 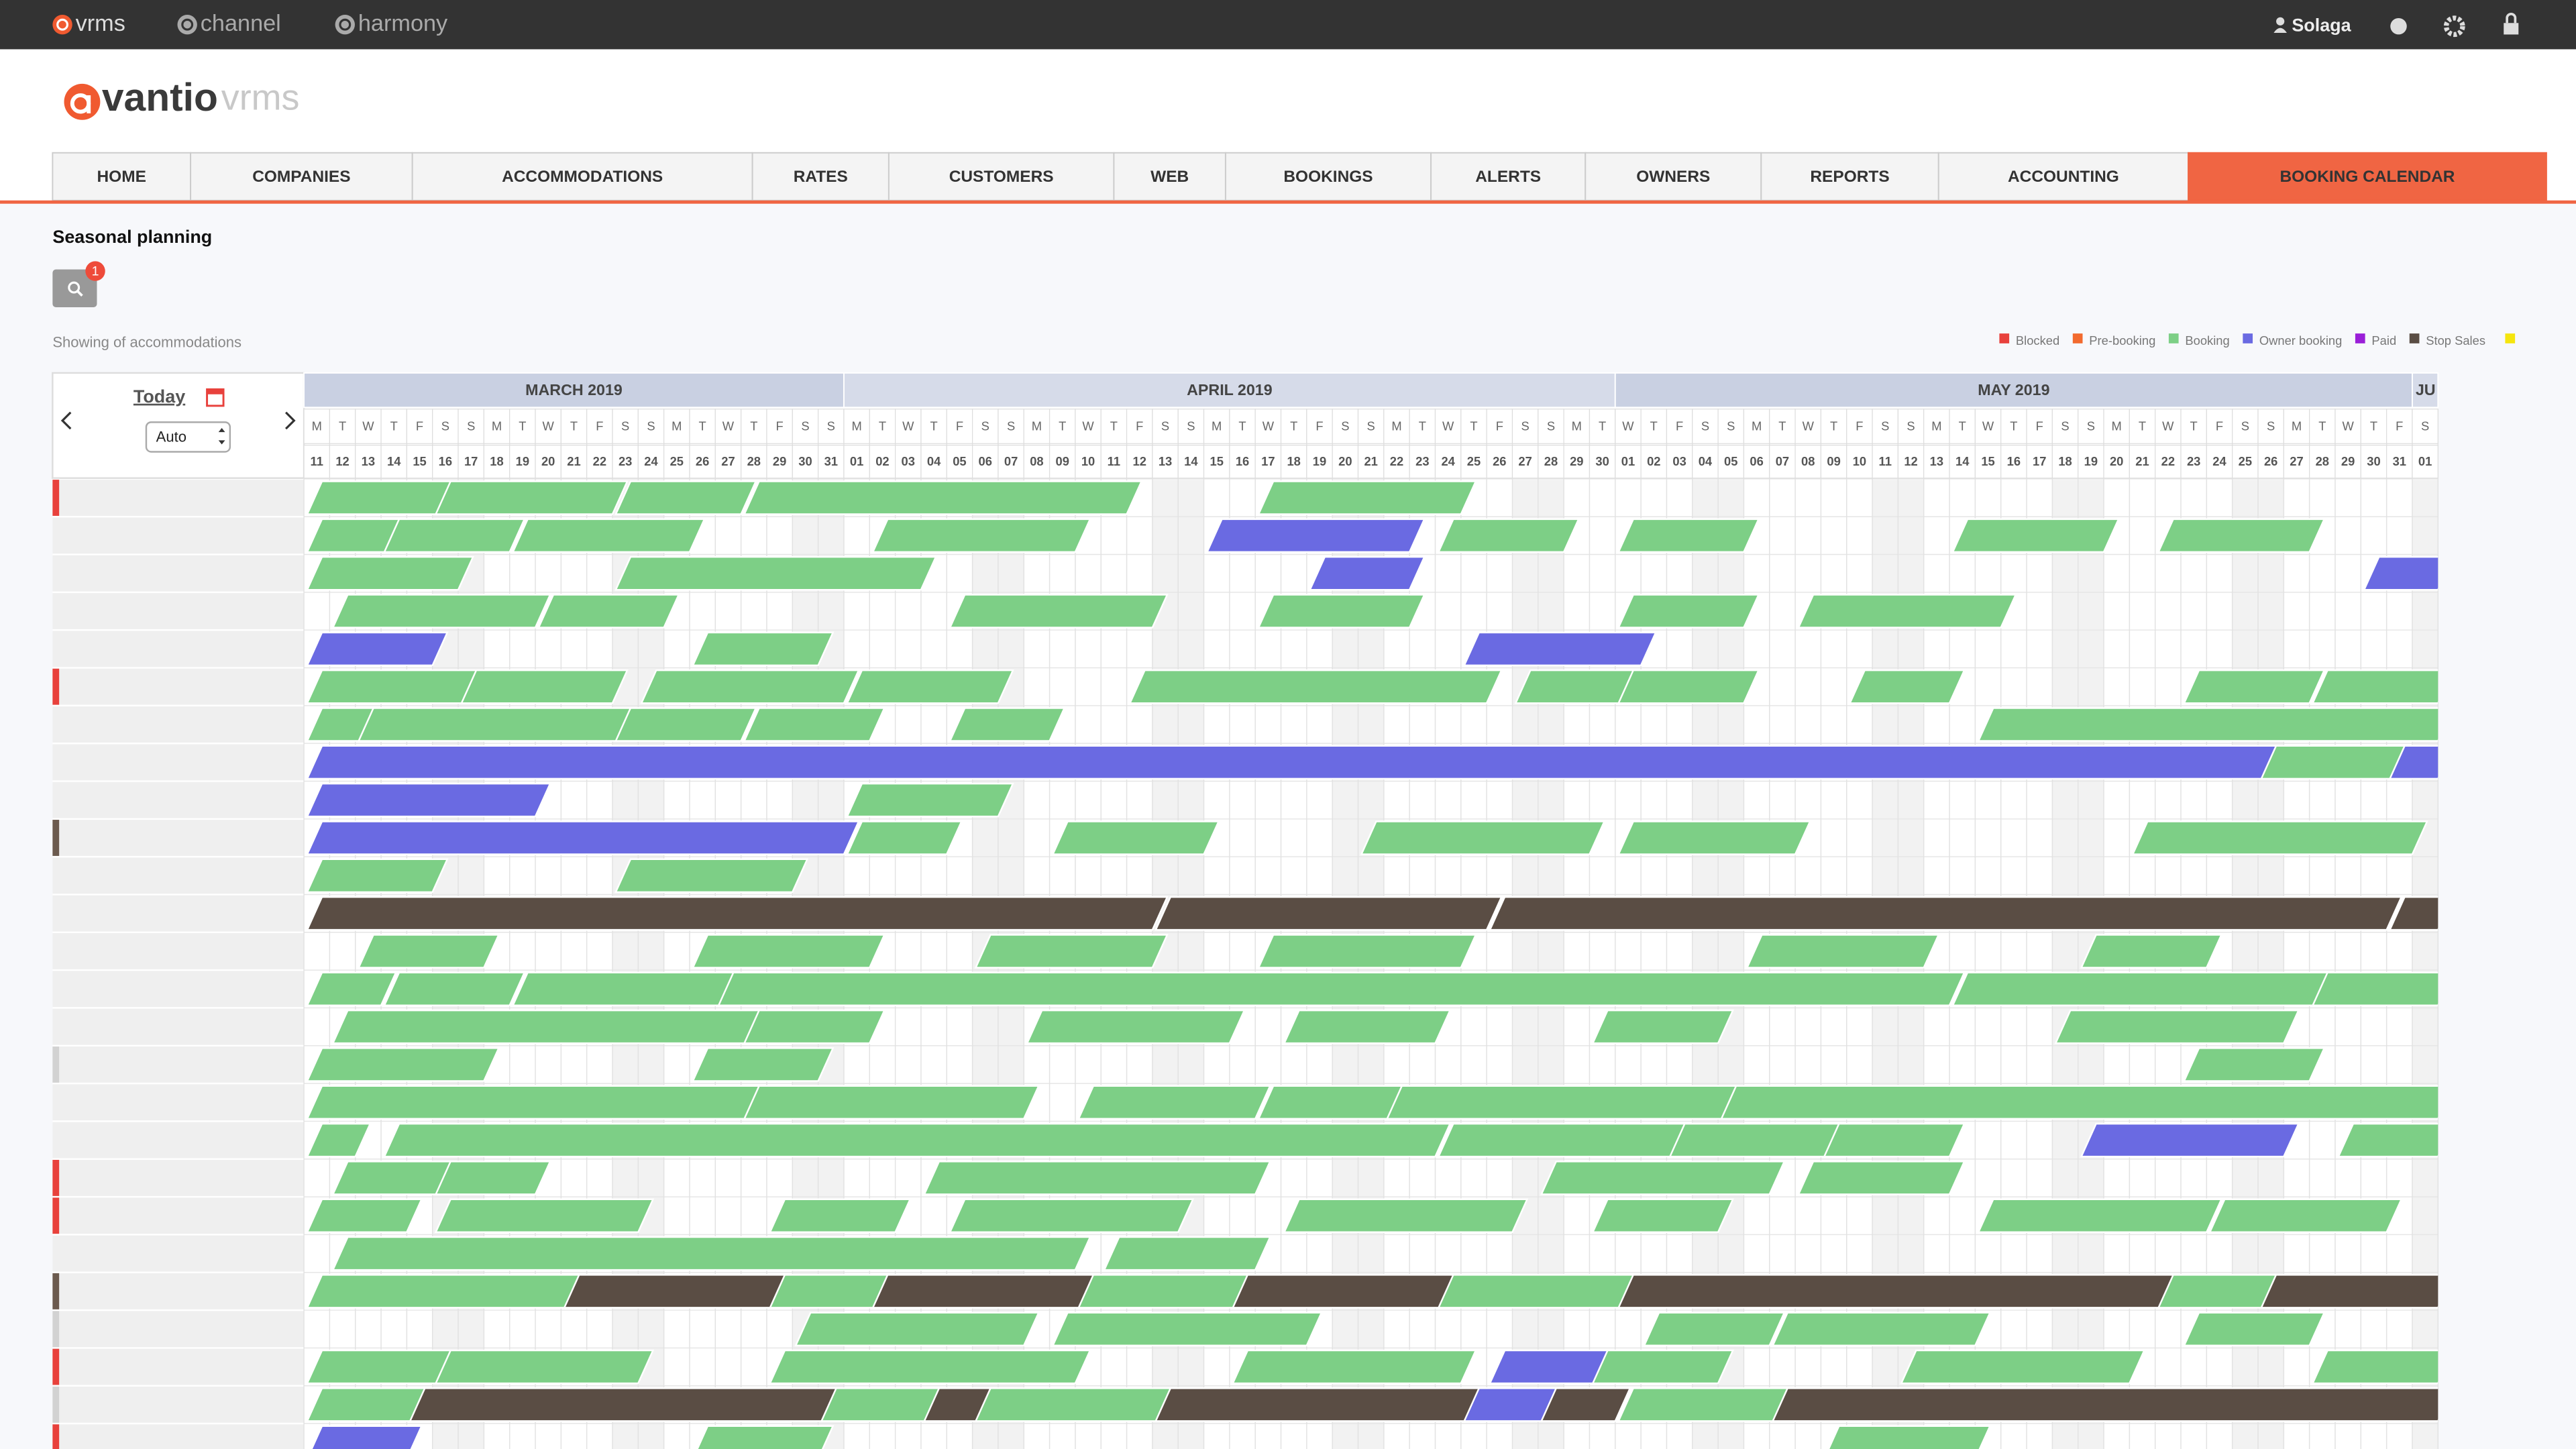 I want to click on user-name: Solaga, so click(x=2321, y=25).